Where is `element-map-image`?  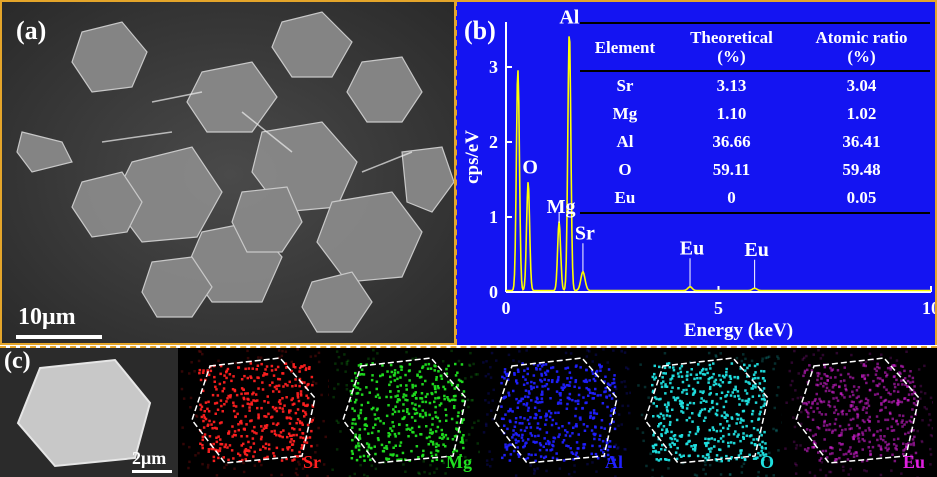
element-map-image is located at coordinates (858, 413).